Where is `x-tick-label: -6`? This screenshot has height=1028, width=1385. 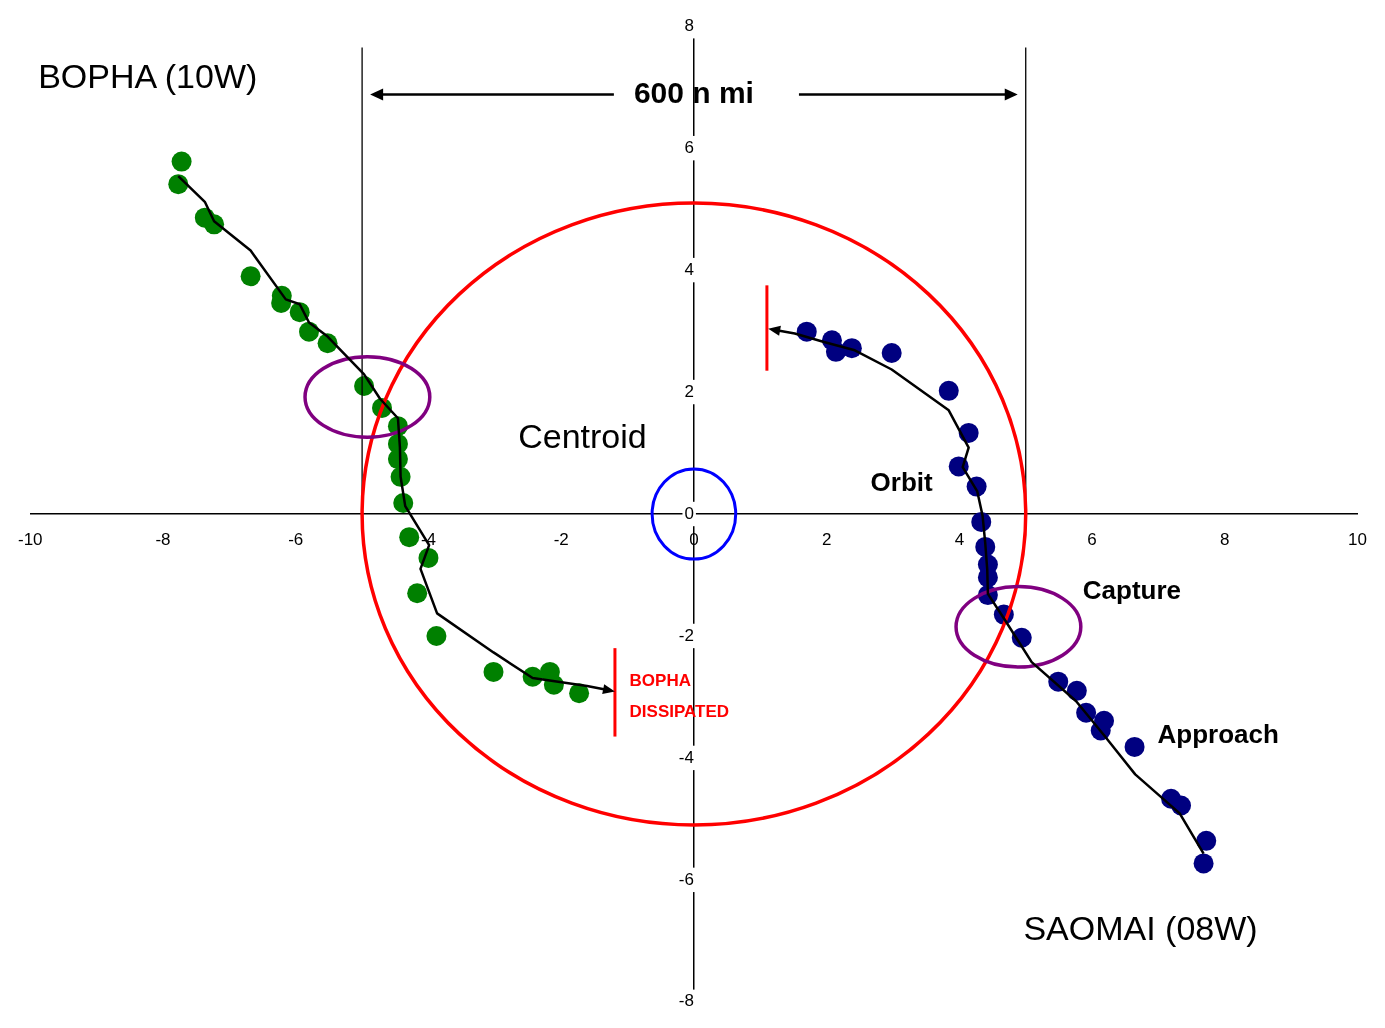
x-tick-label: -6 is located at coordinates (296, 539).